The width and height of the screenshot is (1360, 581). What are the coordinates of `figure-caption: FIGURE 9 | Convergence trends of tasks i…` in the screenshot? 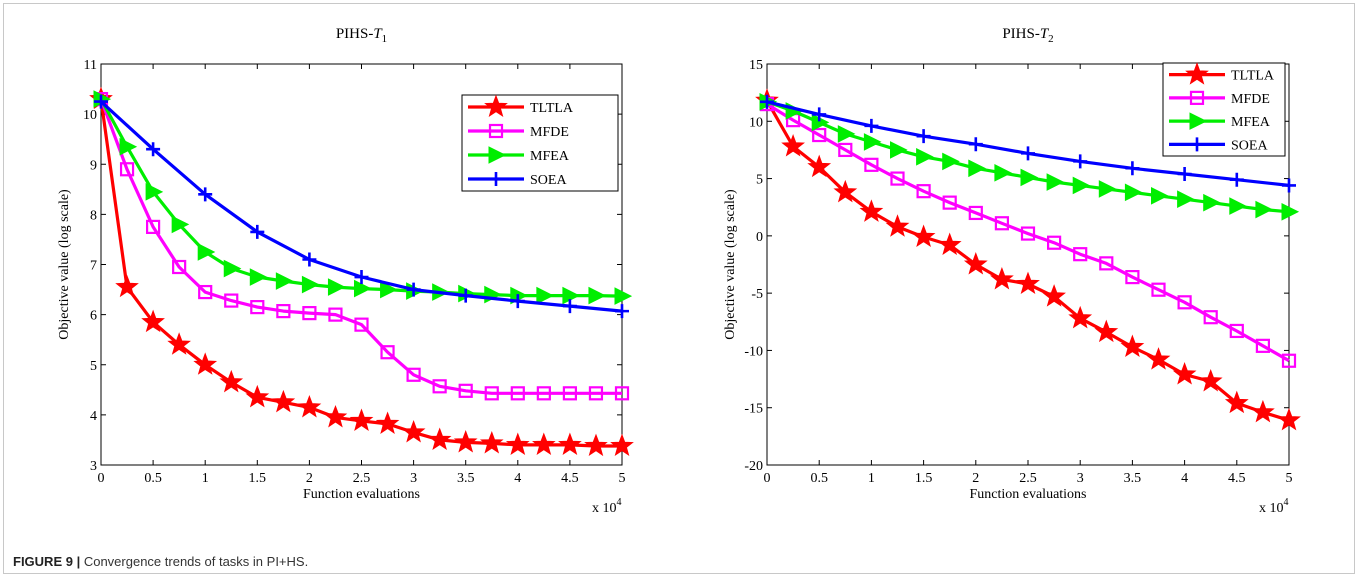 It's located at (160, 561).